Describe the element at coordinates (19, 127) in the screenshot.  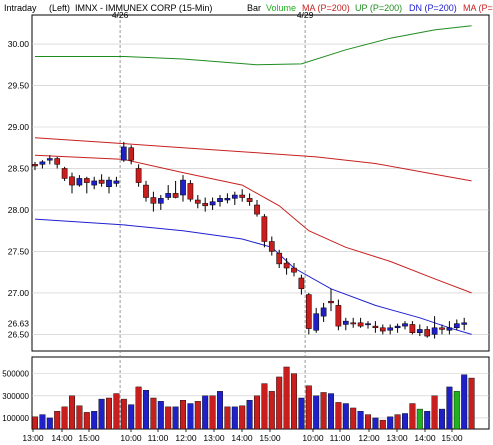
I see `price-tick-label: 29.00` at that location.